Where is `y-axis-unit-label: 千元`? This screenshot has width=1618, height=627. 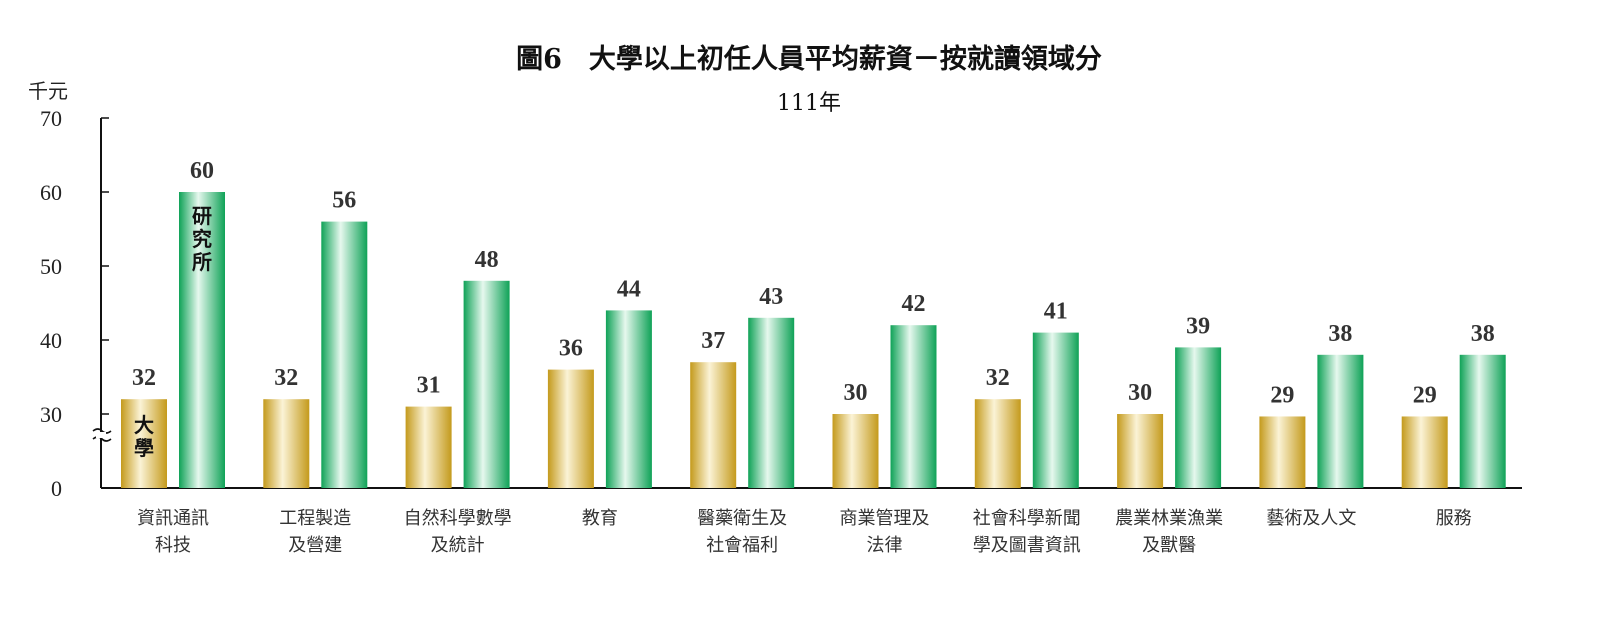
y-axis-unit-label: 千元 is located at coordinates (48, 91).